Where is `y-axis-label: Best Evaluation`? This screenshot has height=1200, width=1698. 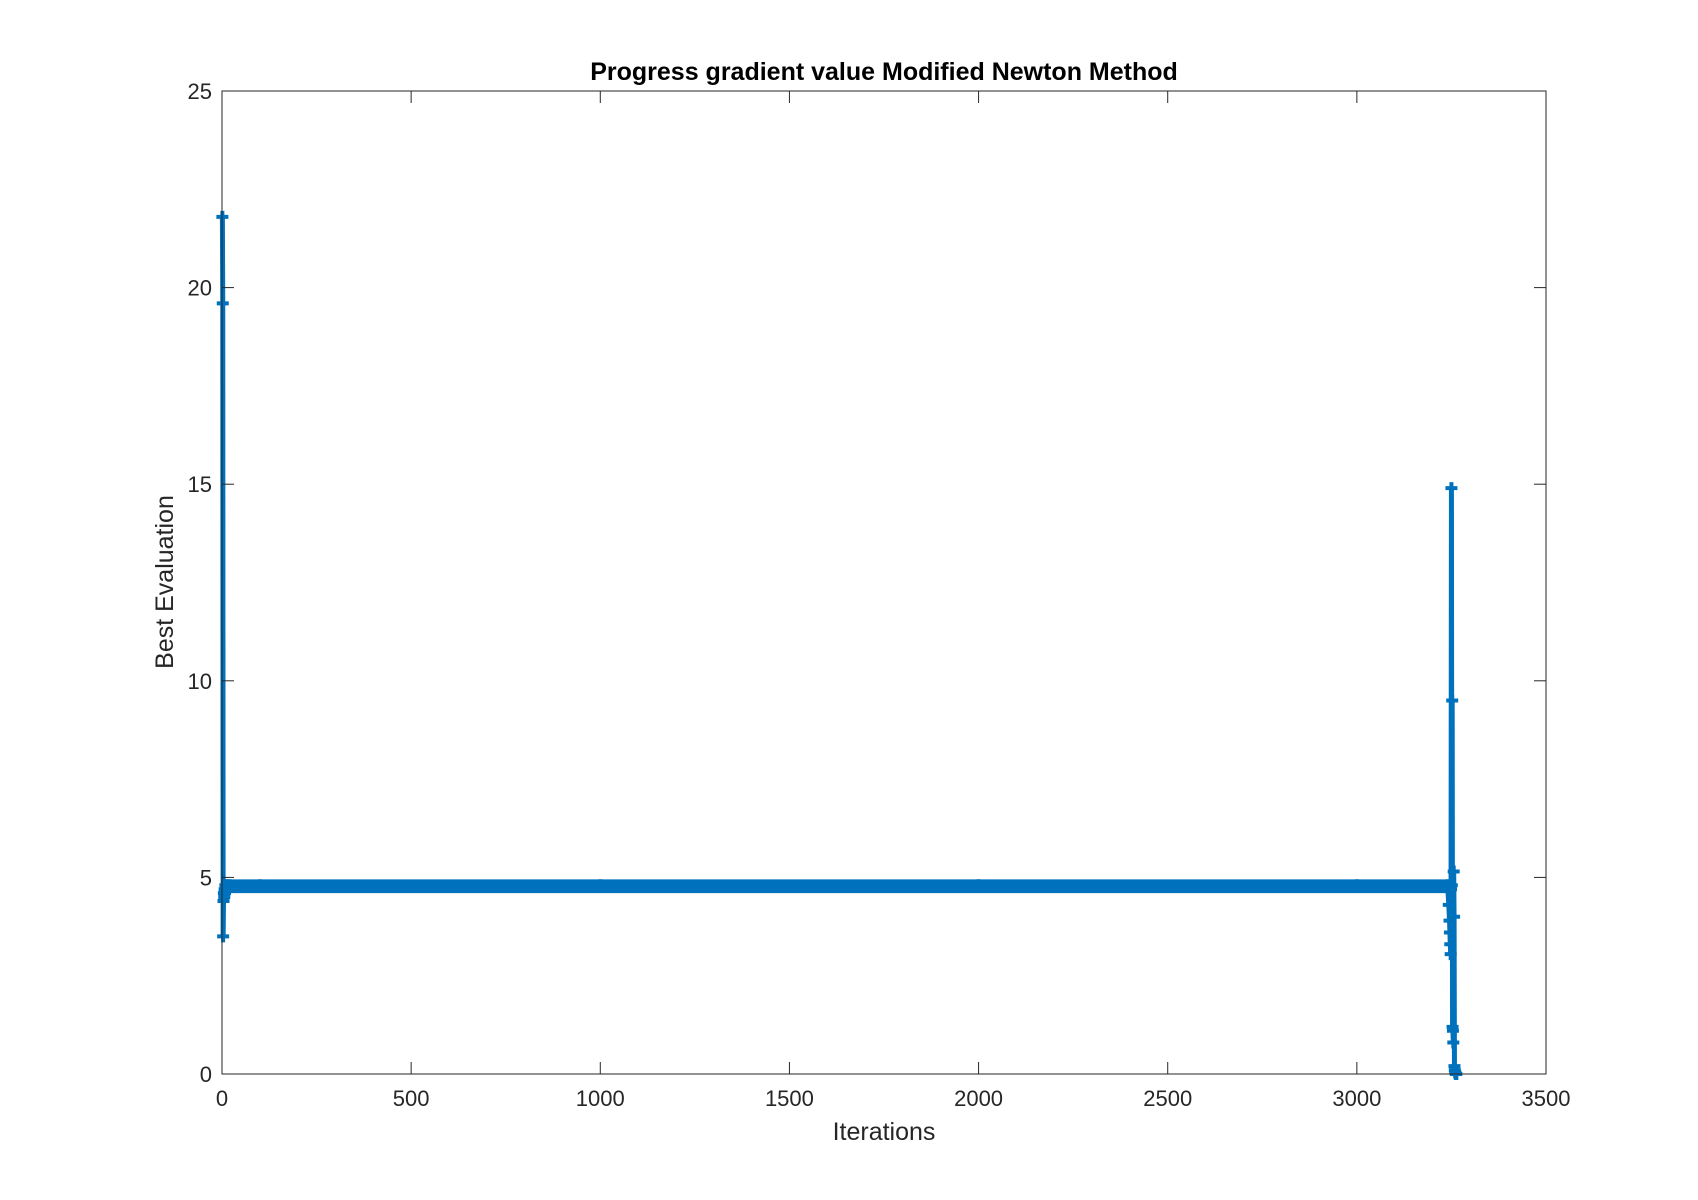 y-axis-label: Best Evaluation is located at coordinates (165, 582).